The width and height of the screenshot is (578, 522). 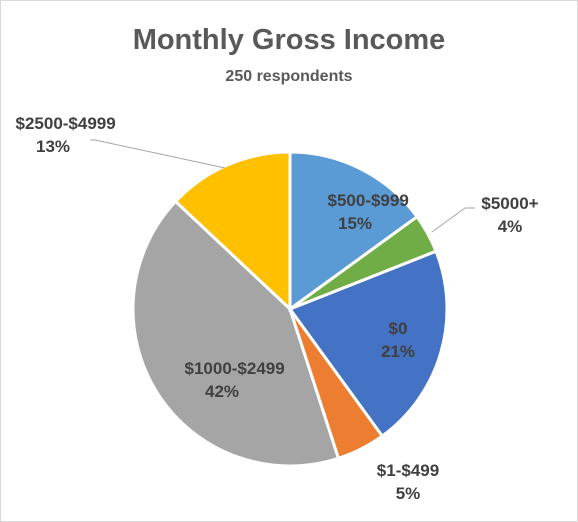 What do you see at coordinates (398, 340) in the screenshot?
I see `data-label: $0 21%` at bounding box center [398, 340].